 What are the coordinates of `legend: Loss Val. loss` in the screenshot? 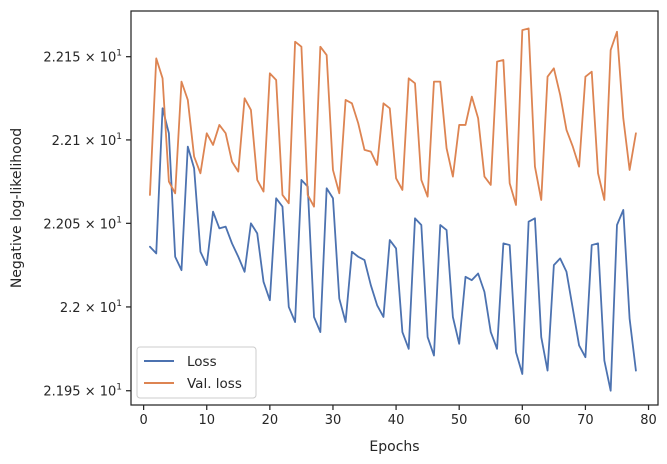 It's located at (196, 372).